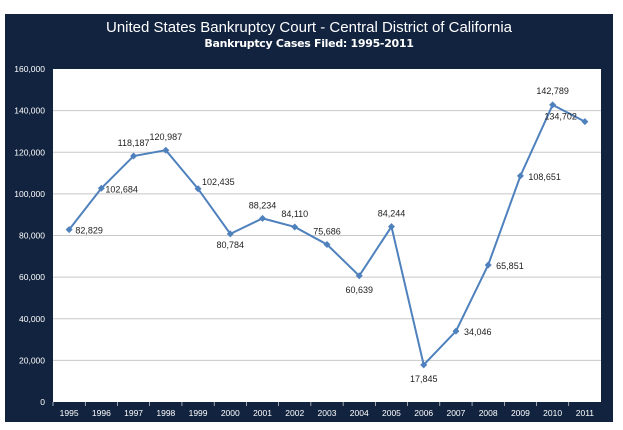 This screenshot has height=430, width=623. Describe the element at coordinates (423, 413) in the screenshot. I see `x-tick-label: 2006` at that location.